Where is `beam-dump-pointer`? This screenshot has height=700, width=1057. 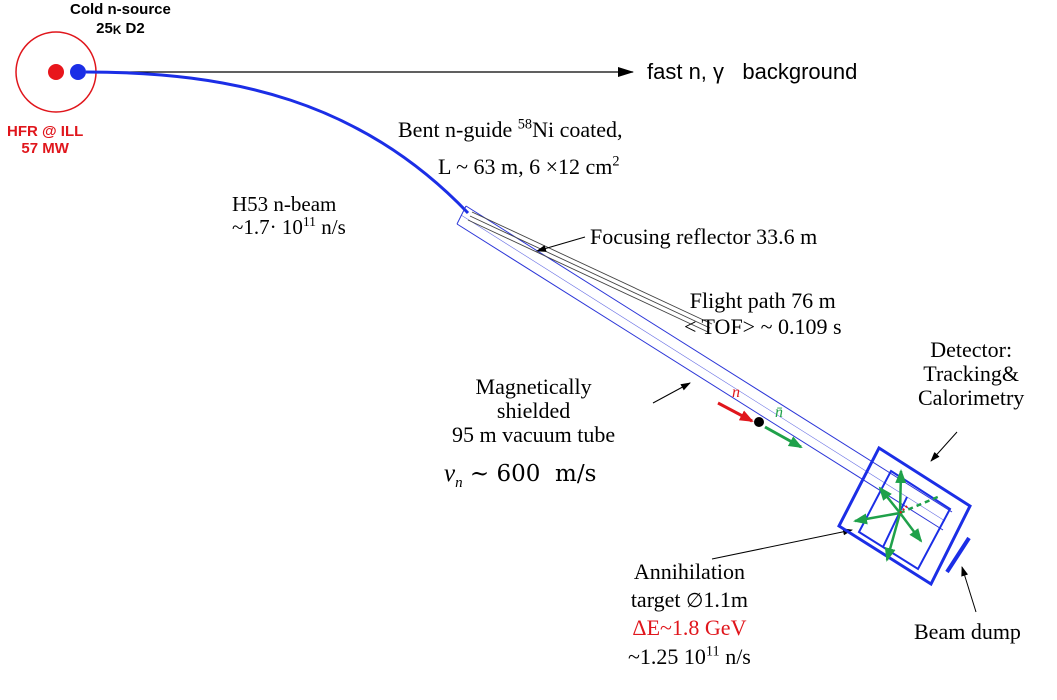 beam-dump-pointer is located at coordinates (969, 589).